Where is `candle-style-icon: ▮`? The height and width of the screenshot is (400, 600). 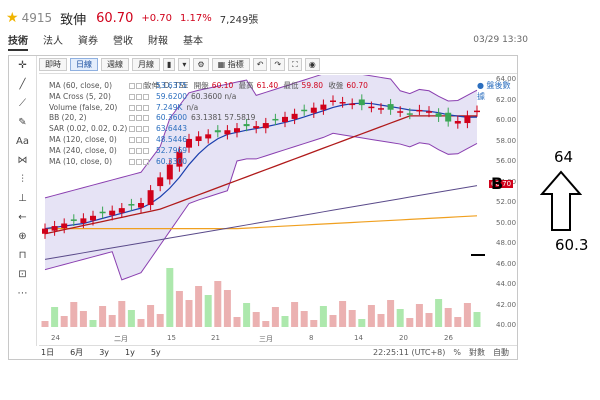 candle-style-icon: ▮ is located at coordinates (169, 64).